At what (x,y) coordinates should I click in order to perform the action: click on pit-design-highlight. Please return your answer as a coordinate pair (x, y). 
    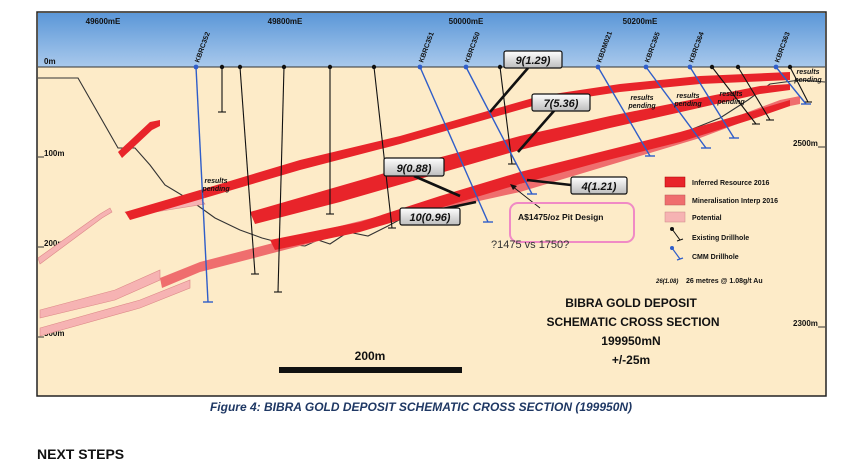
    Looking at the image, I should click on (572, 222).